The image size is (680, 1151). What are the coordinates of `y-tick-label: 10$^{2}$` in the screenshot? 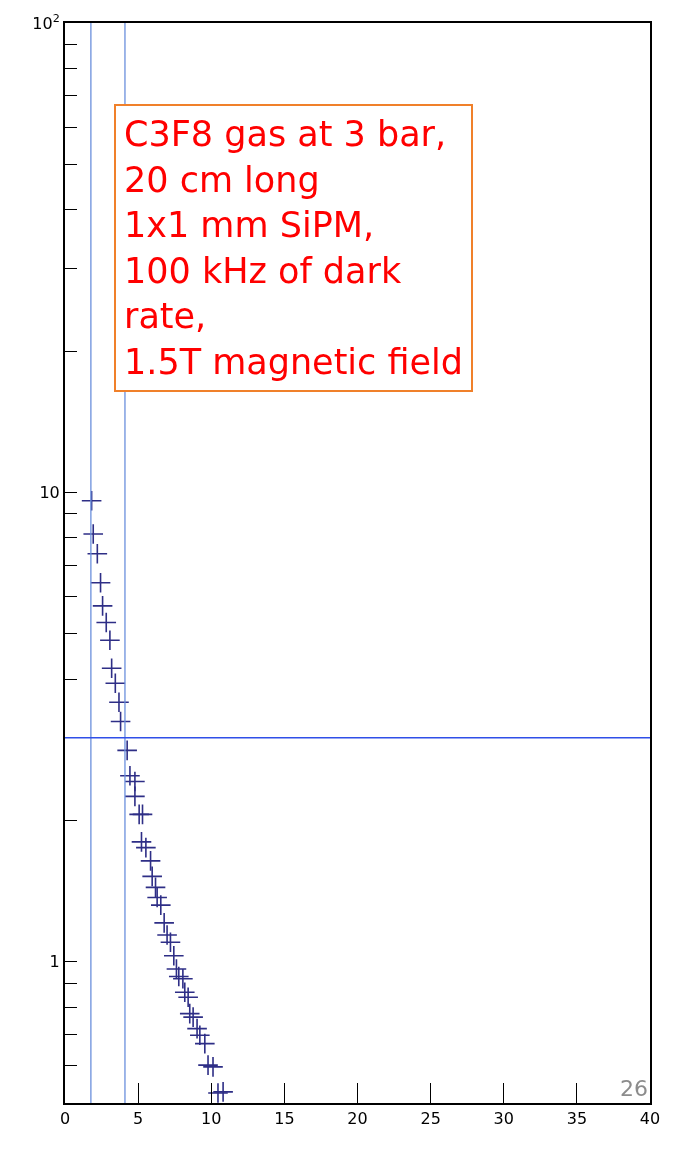 It's located at (46, 22).